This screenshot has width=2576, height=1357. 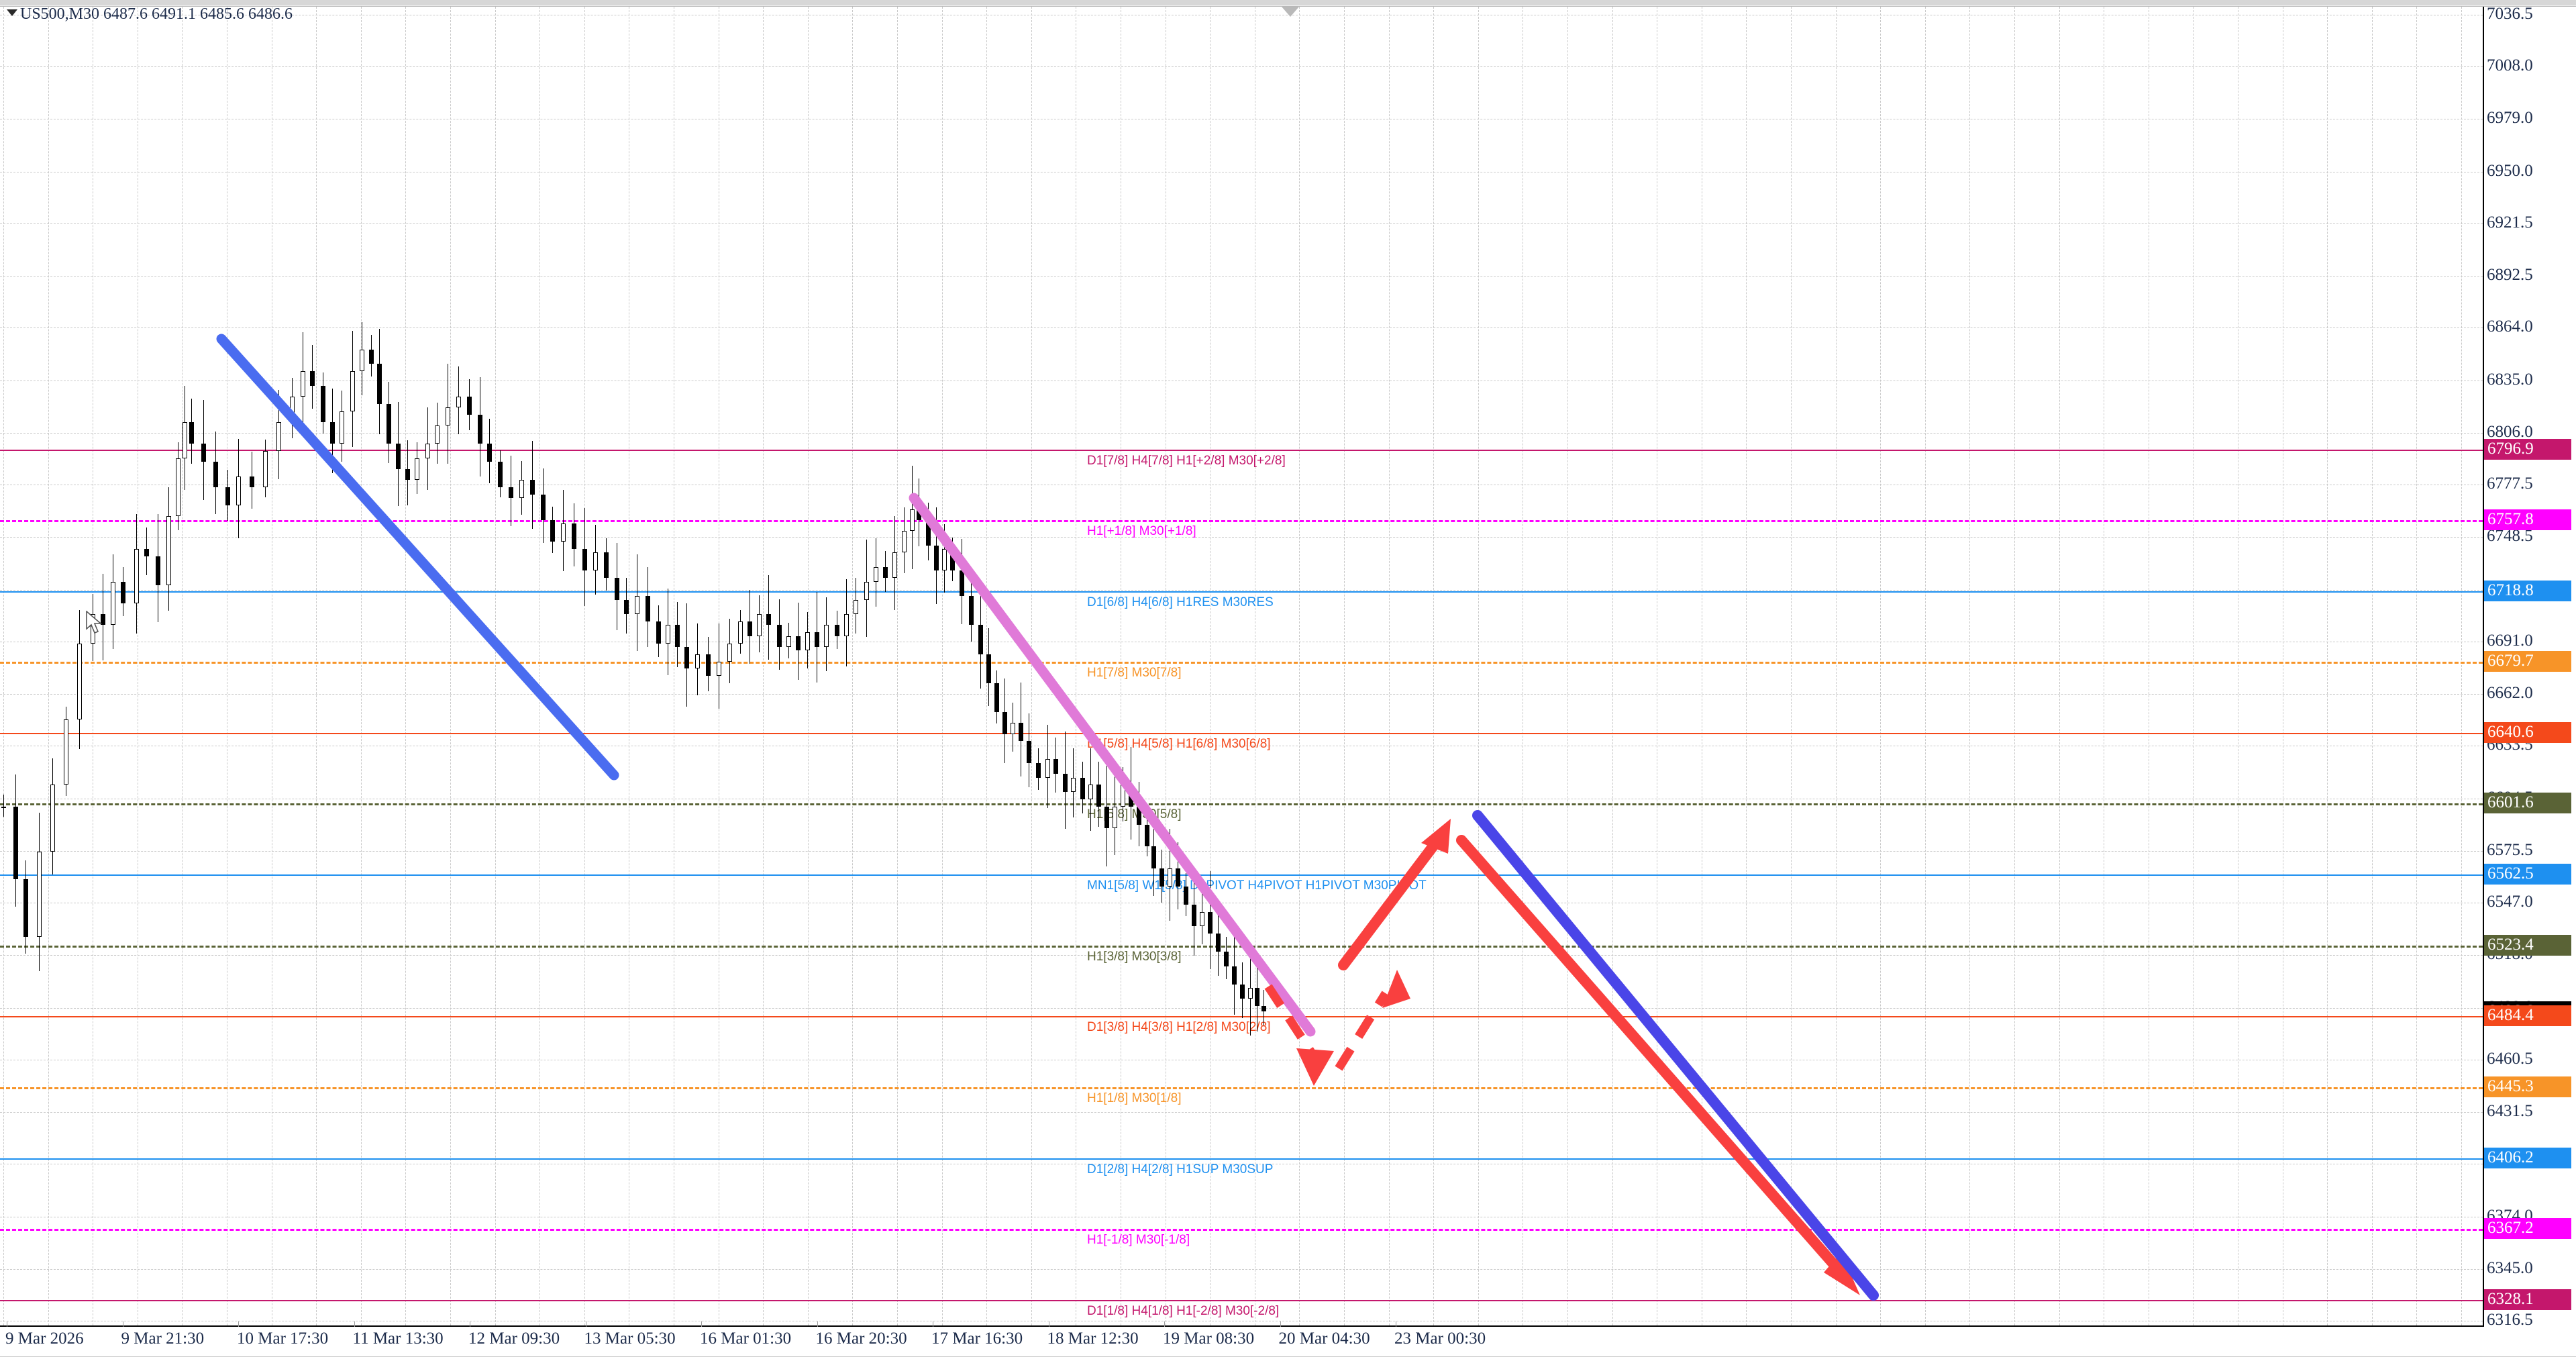 I want to click on time-axis-tick: 12 Mar 09:30, so click(x=514, y=1338).